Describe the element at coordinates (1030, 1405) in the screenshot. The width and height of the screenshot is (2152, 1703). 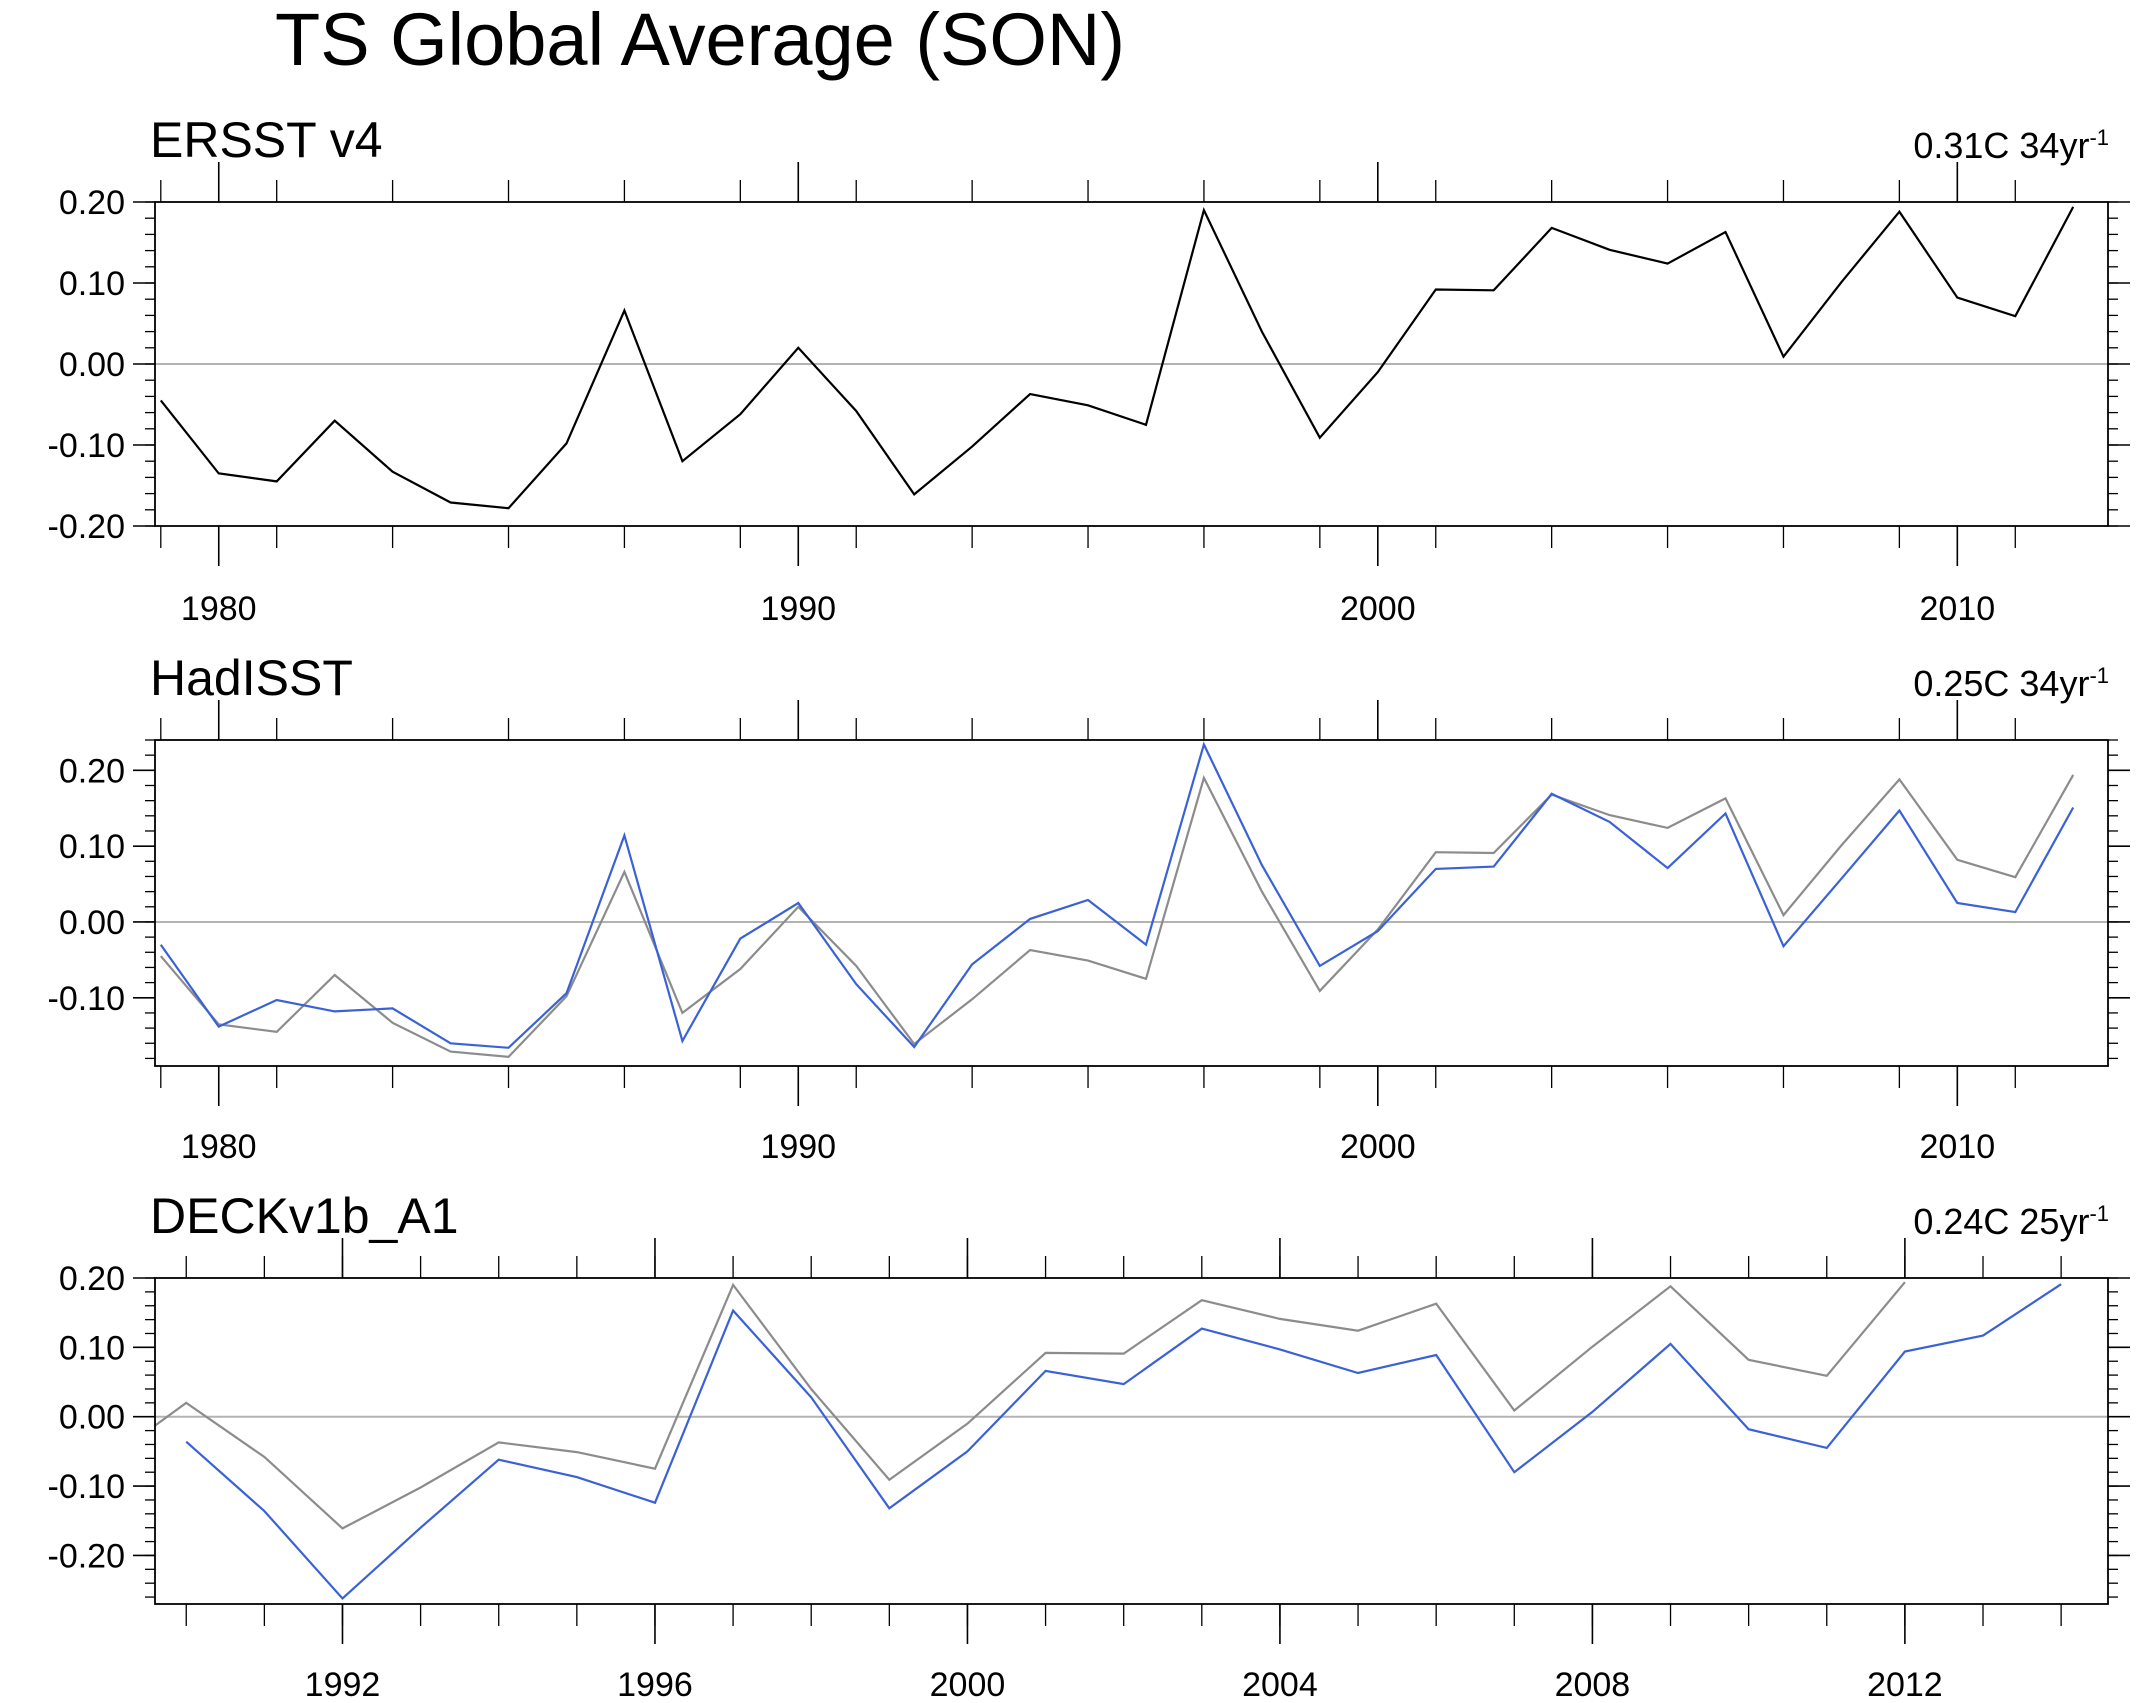
I see `panel-3-series-reference-overlay` at that location.